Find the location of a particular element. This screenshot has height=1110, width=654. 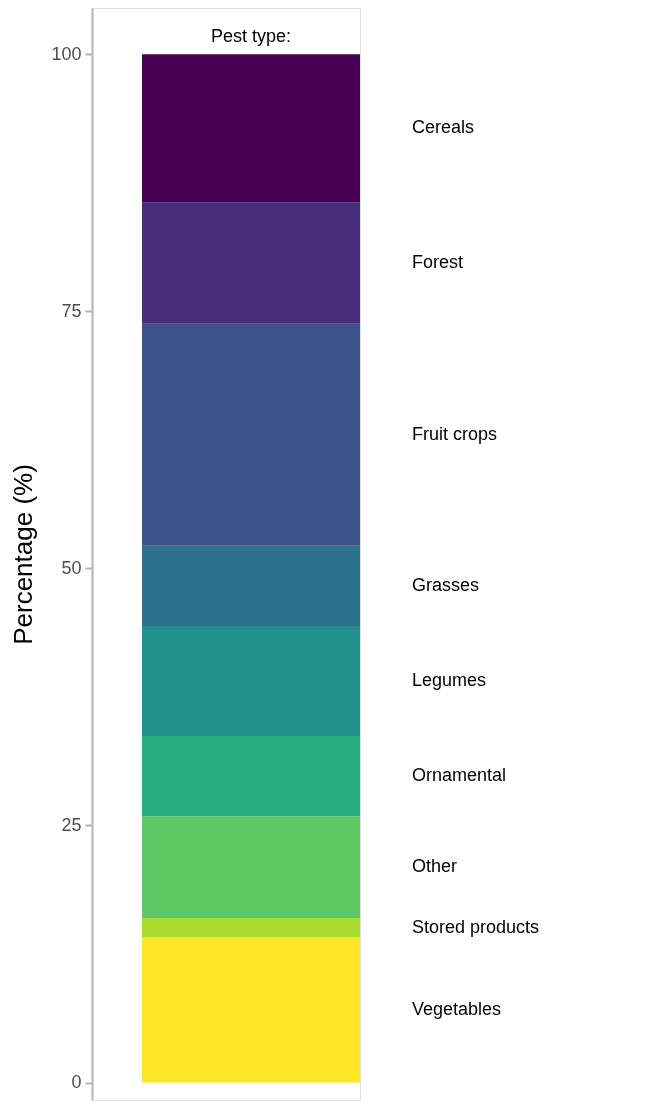

text: Grasses is located at coordinates (446, 584).